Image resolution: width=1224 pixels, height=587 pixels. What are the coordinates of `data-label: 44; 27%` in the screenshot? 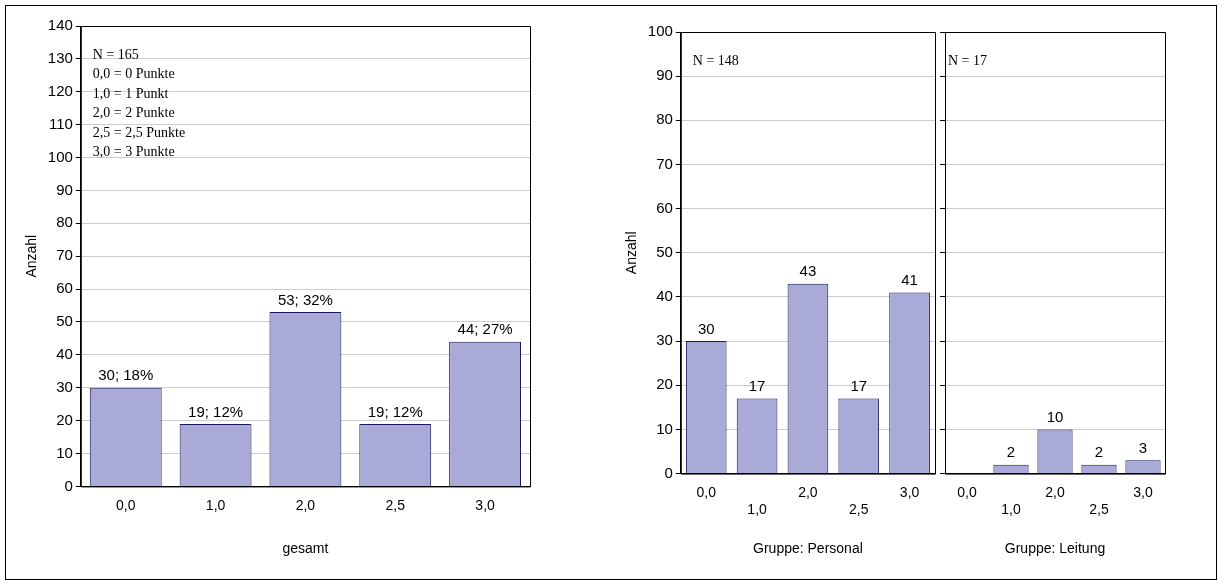 It's located at (485, 329).